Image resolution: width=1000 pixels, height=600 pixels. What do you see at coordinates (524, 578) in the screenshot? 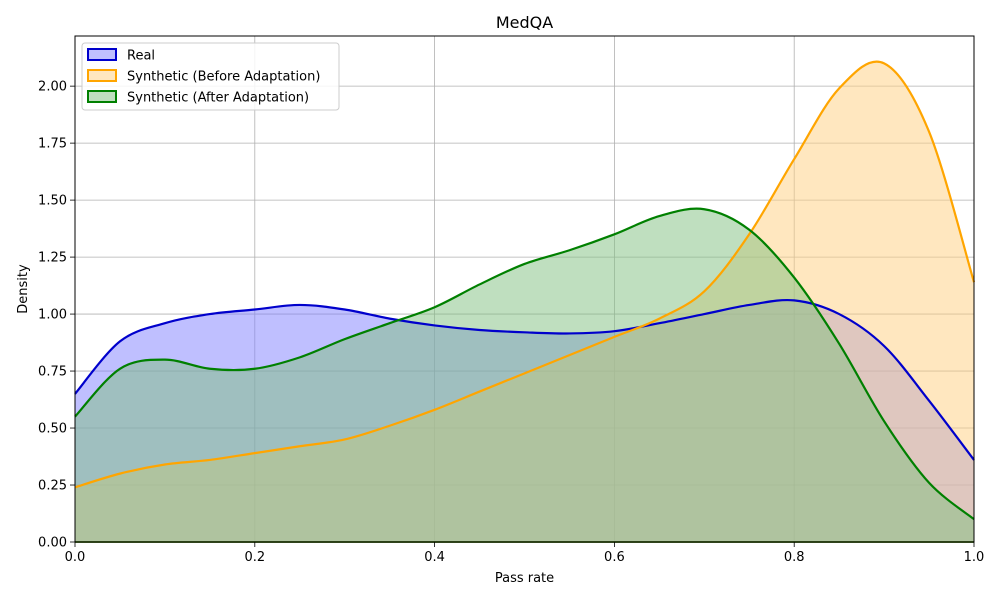
I see `x-axis-label: Pass rate` at bounding box center [524, 578].